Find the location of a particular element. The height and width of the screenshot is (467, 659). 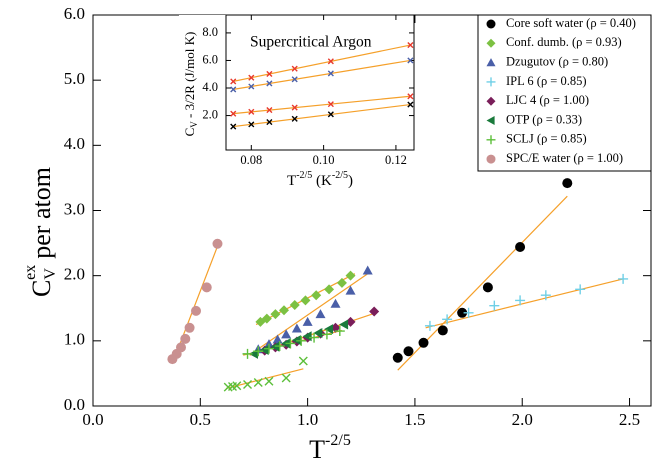

legend-label: LJC 4 (ρ = 1.00) is located at coordinates (547, 100).